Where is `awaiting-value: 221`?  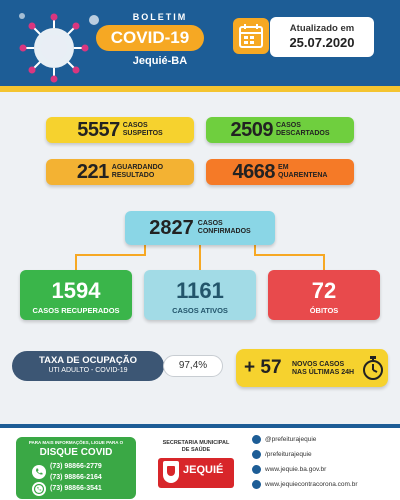
awaiting-value: 221 is located at coordinates (92, 171).